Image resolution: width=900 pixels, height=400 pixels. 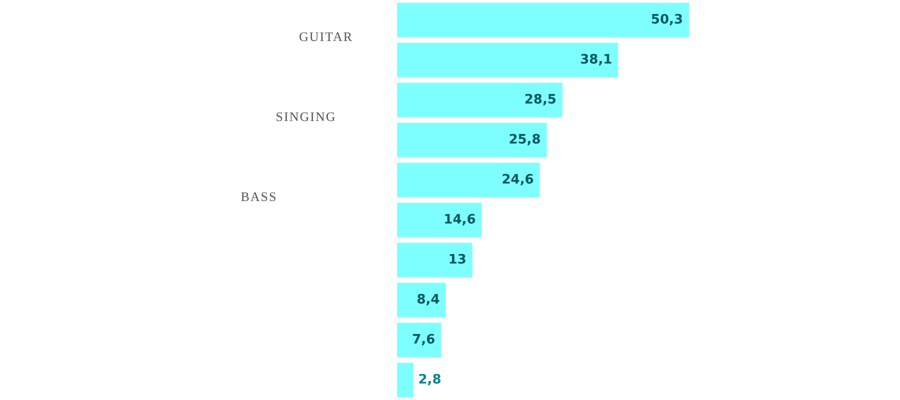 What do you see at coordinates (460, 220) in the screenshot?
I see `data-label: 14,6` at bounding box center [460, 220].